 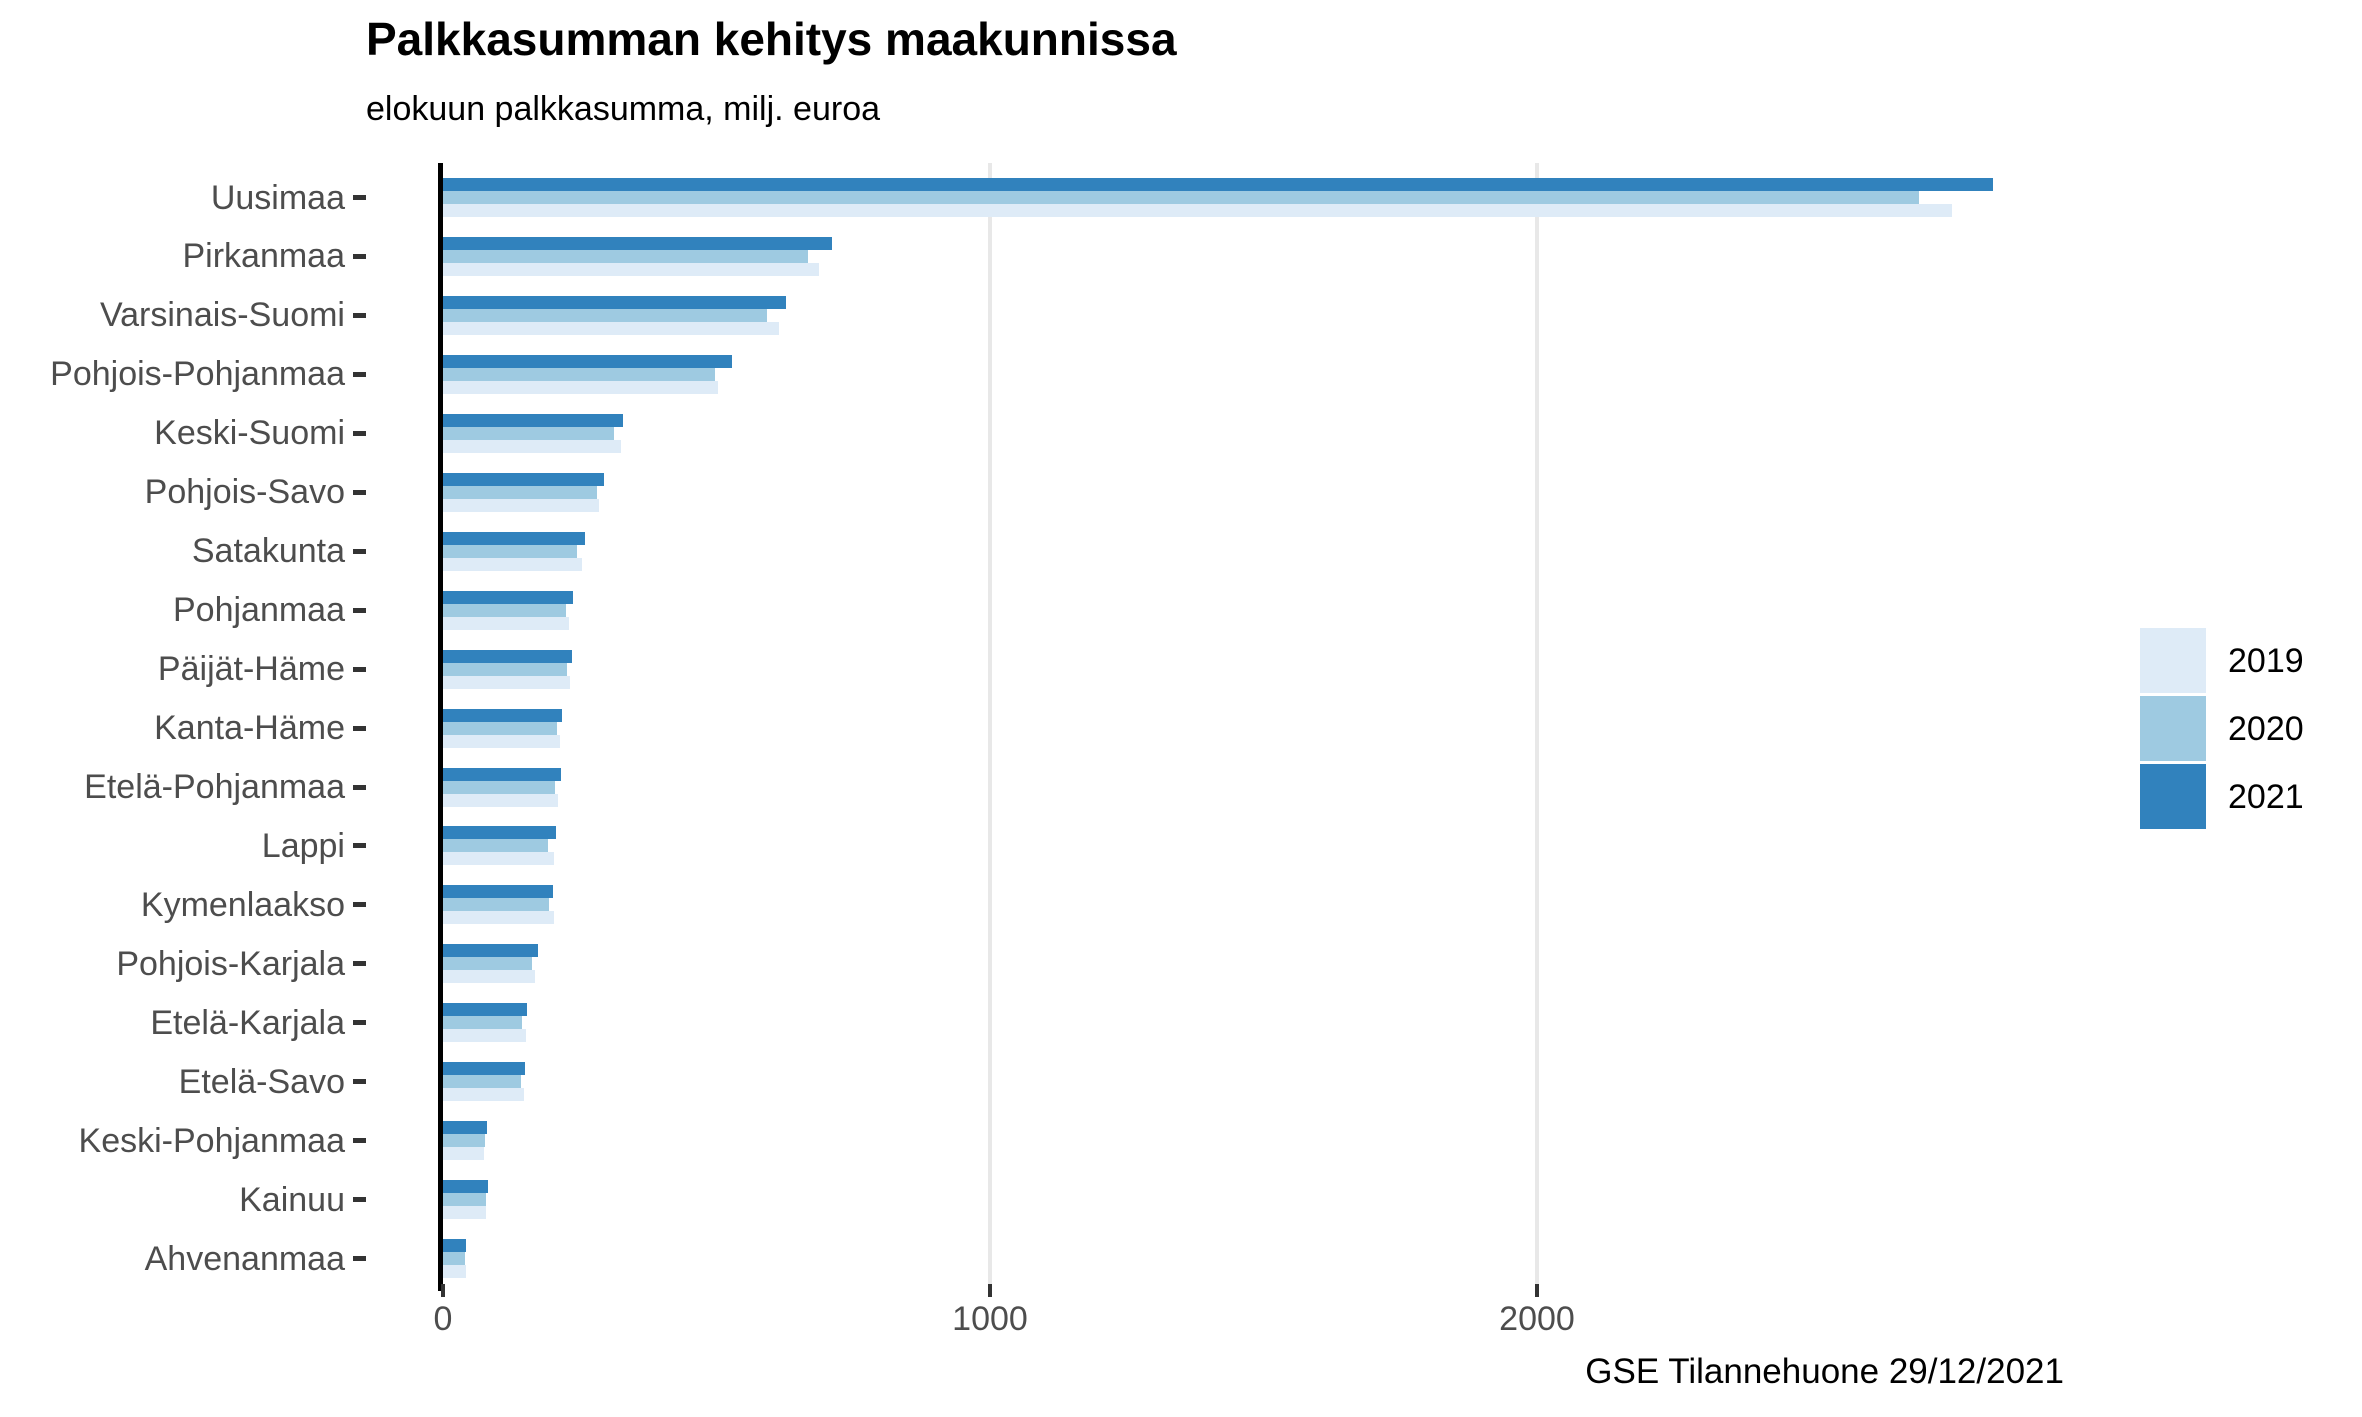 What do you see at coordinates (2266, 797) in the screenshot?
I see `legend-label-2021: 2021` at bounding box center [2266, 797].